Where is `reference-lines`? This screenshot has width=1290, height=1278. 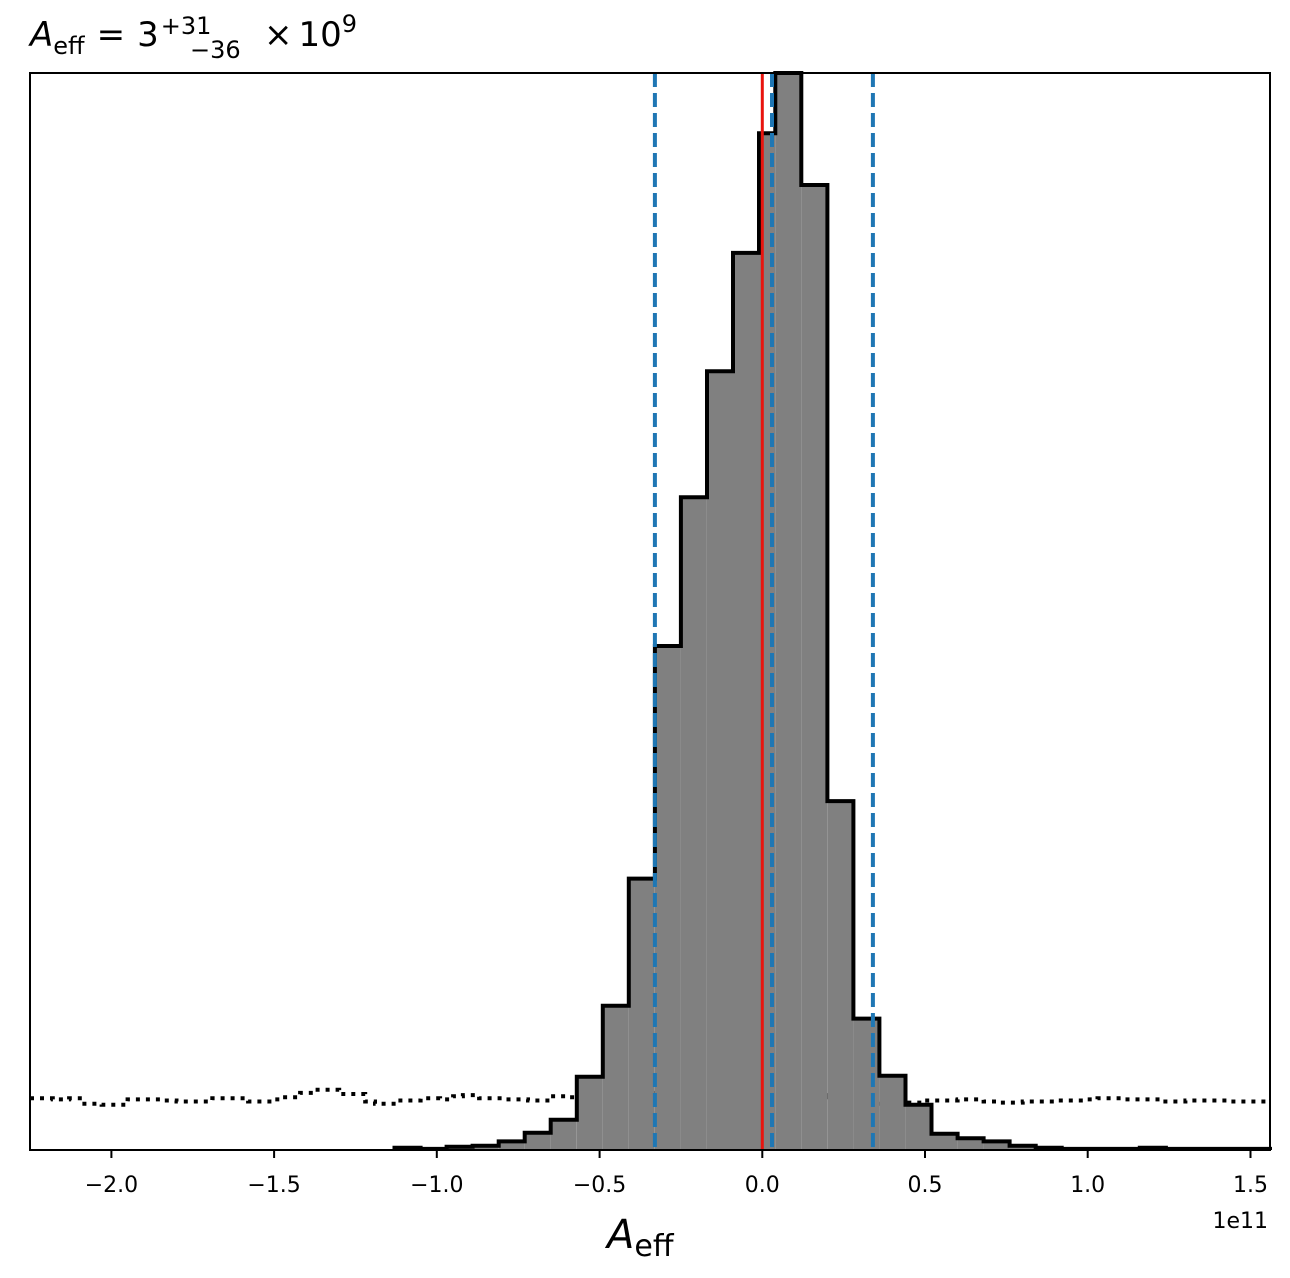
reference-lines is located at coordinates (763, 611).